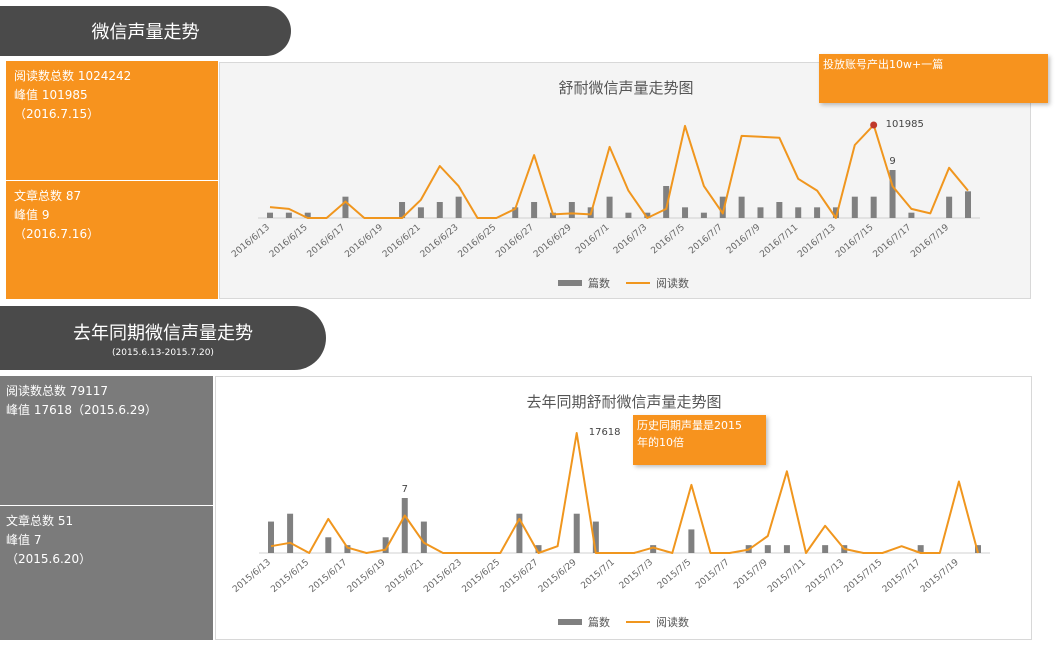 The width and height of the screenshot is (1055, 645). What do you see at coordinates (854, 207) in the screenshot?
I see `bar-2016/7/14` at bounding box center [854, 207].